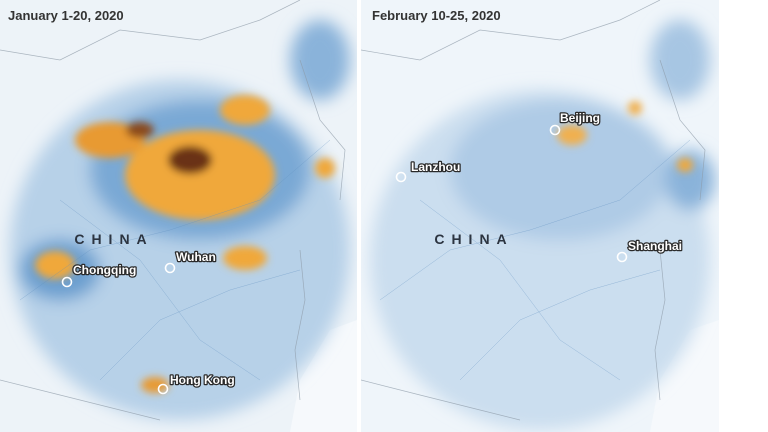 The image size is (768, 432). Describe the element at coordinates (435, 167) in the screenshot. I see `city-label: Lanzhou` at that location.